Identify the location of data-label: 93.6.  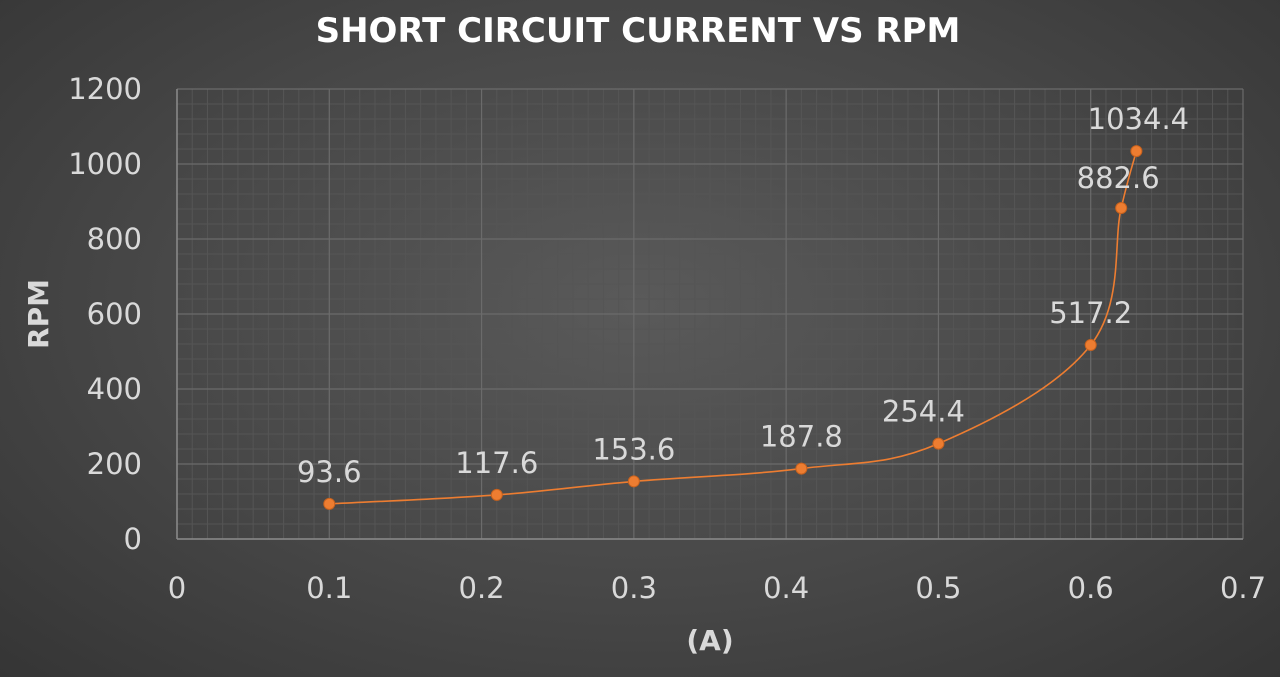
(329, 472).